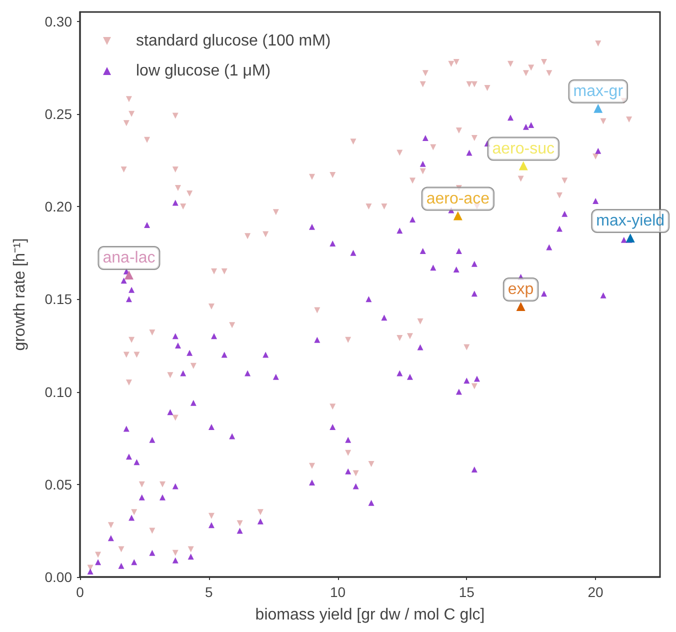  I want to click on y-tick-label: 0.15, so click(58, 299).